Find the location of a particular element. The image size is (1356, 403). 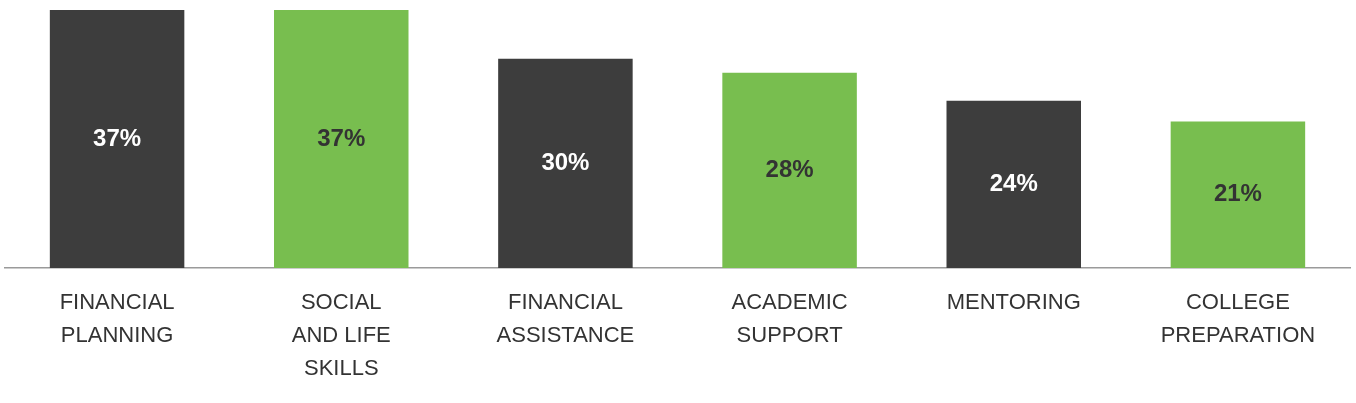

x-tick-label: FINANCIAL PLANNING is located at coordinates (117, 317).